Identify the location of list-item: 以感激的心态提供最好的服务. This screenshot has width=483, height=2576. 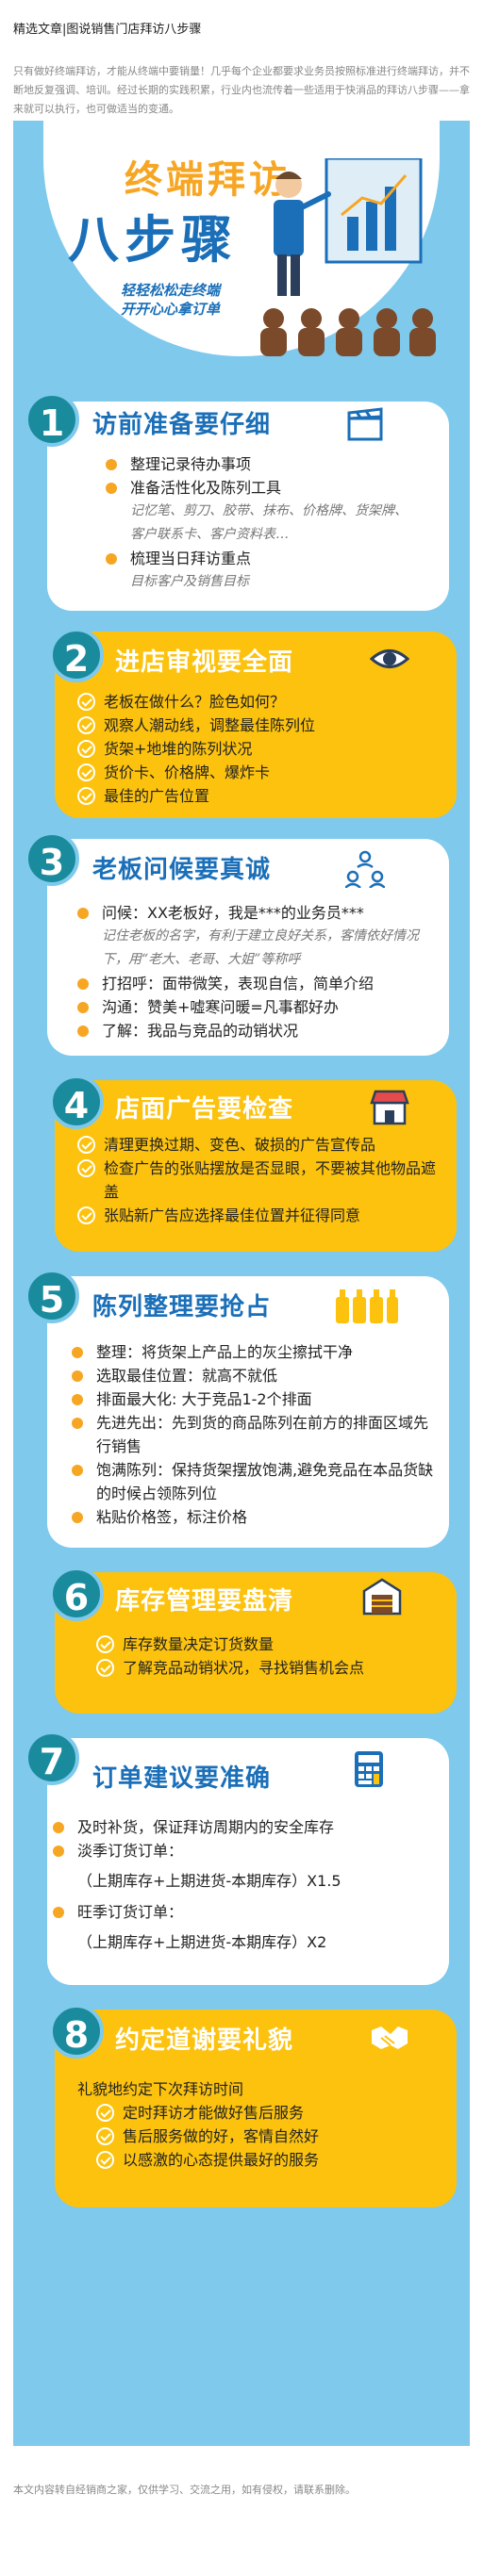
(266, 2160).